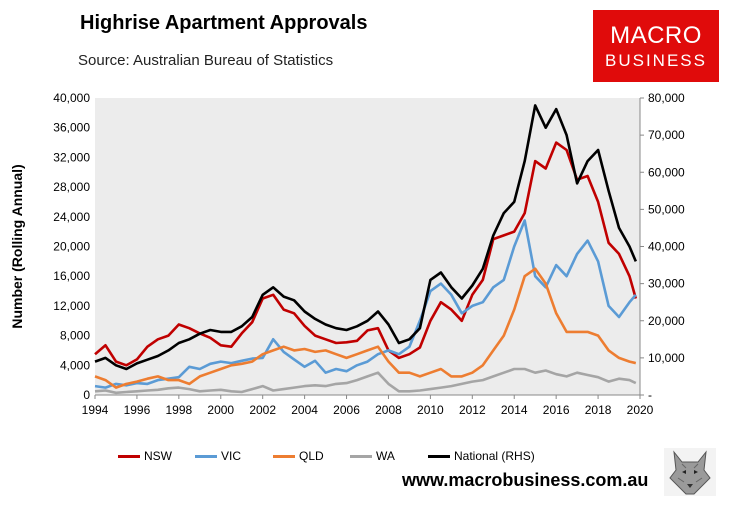  What do you see at coordinates (666, 135) in the screenshot?
I see `y2-tick-label: 70,000` at bounding box center [666, 135].